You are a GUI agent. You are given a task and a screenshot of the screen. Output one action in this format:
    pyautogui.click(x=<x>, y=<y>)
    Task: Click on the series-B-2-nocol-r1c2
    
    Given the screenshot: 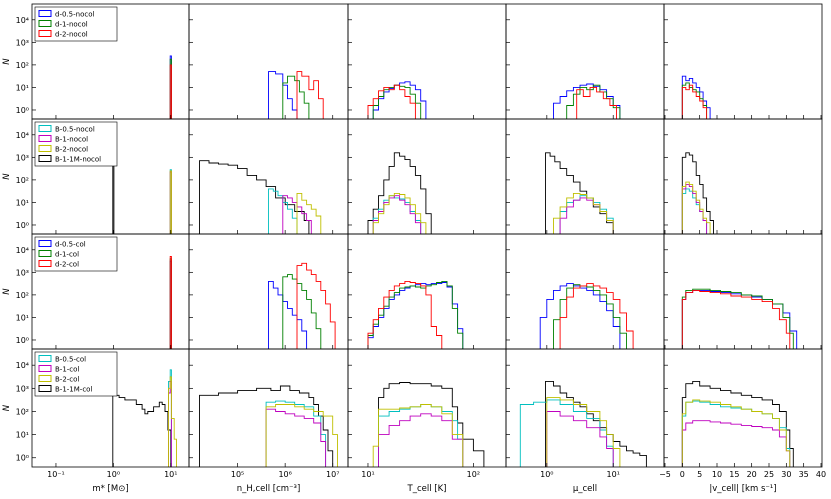 What is the action you would take?
    pyautogui.click(x=399, y=213)
    